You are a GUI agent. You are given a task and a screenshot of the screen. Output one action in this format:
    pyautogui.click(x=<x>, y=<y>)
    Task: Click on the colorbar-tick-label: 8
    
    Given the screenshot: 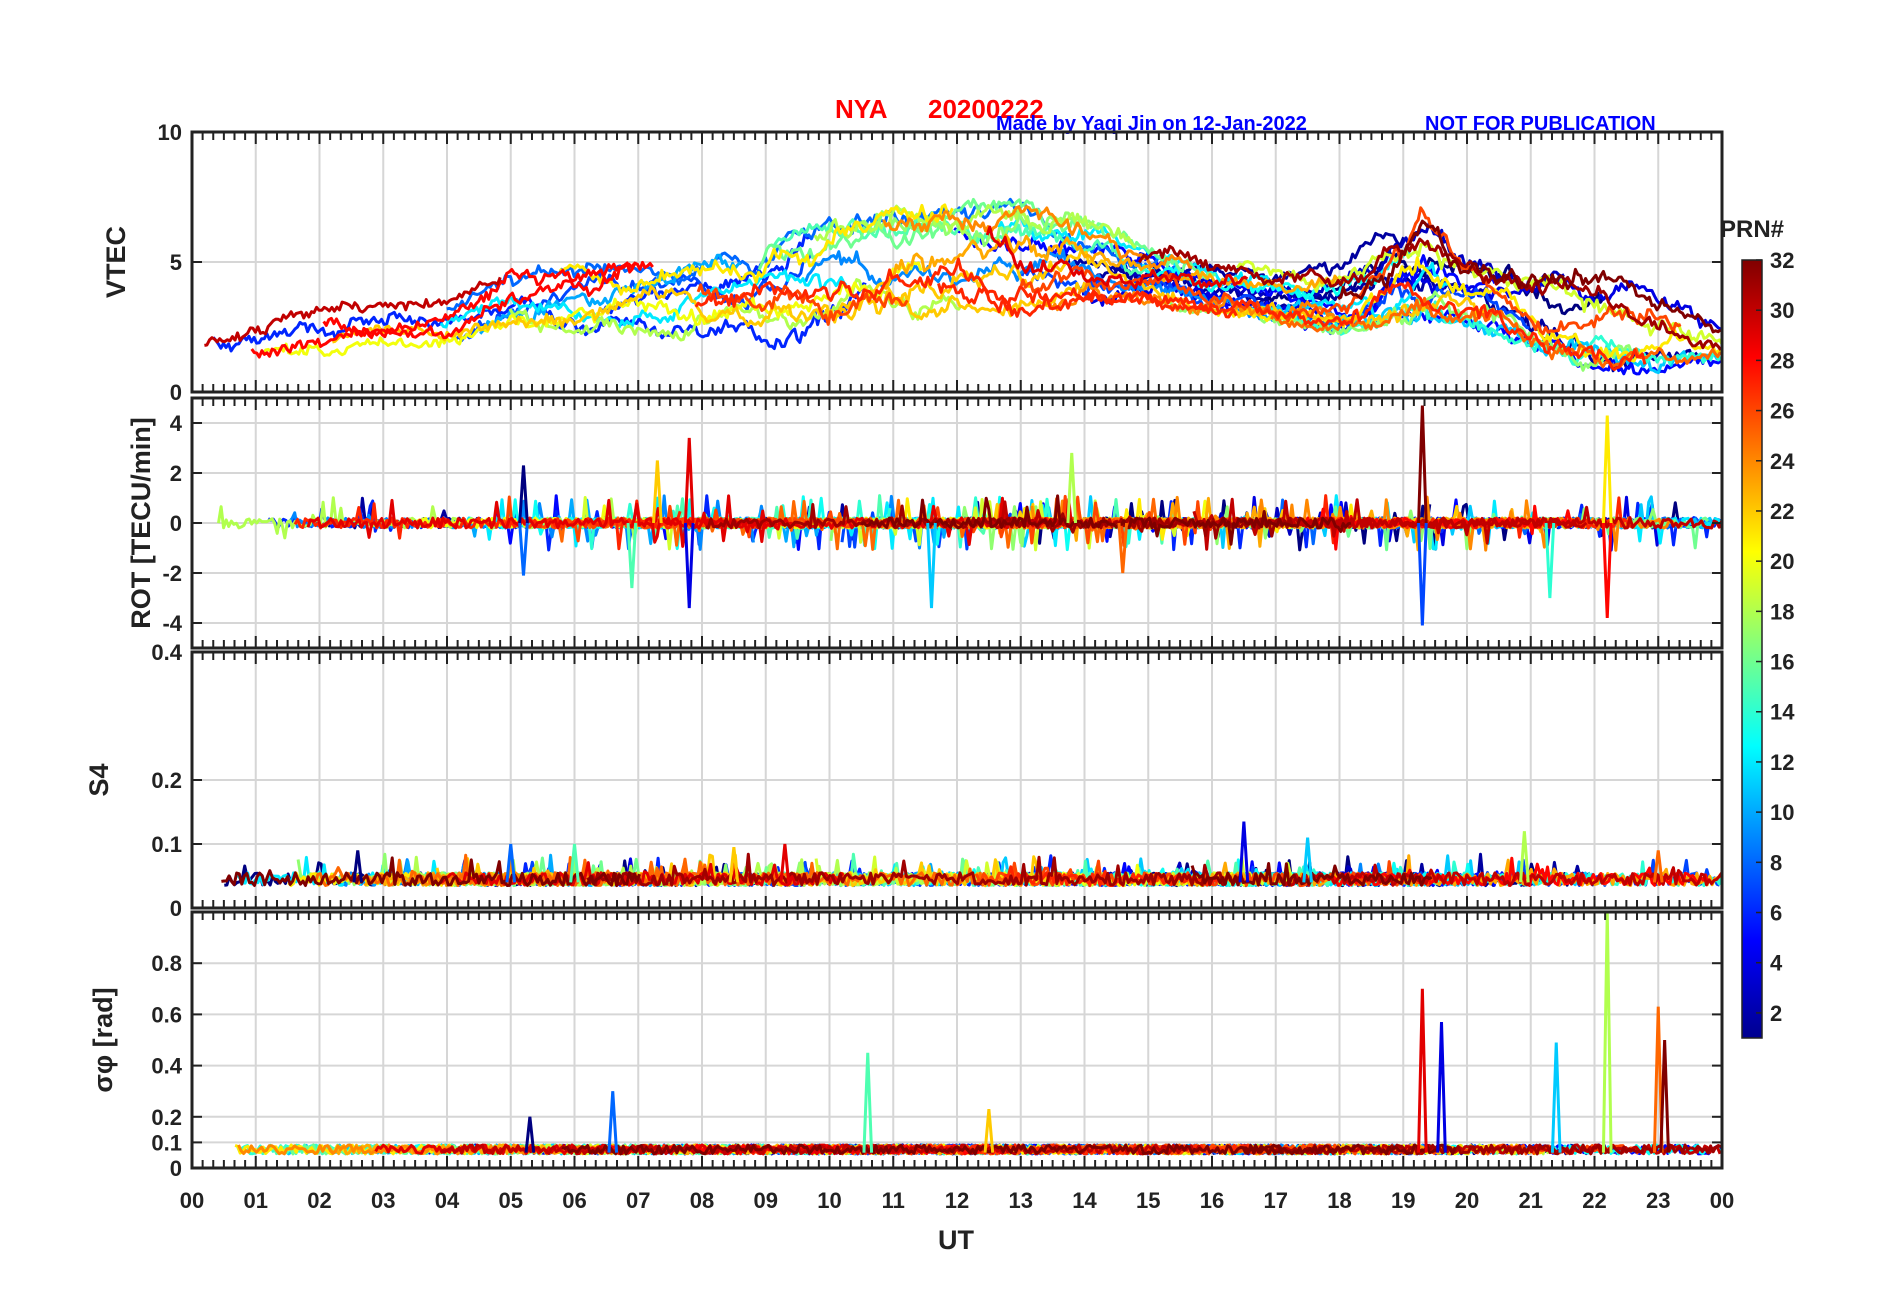 What is the action you would take?
    pyautogui.click(x=1776, y=862)
    